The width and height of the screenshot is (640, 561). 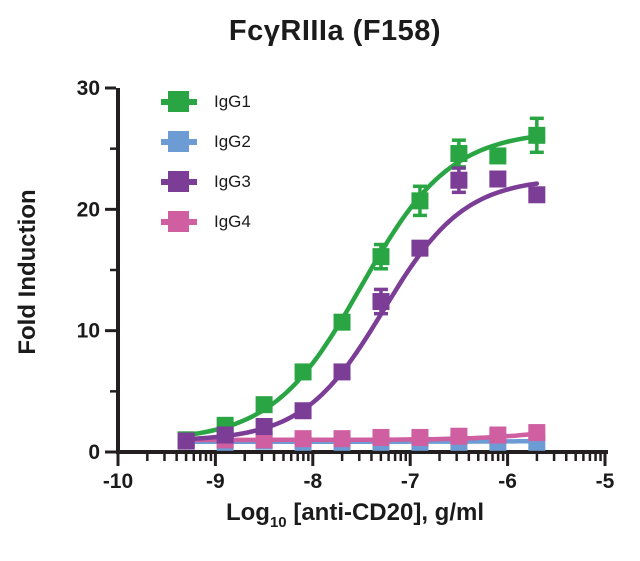 I want to click on igg2-square-marker-icon, so click(x=179, y=142).